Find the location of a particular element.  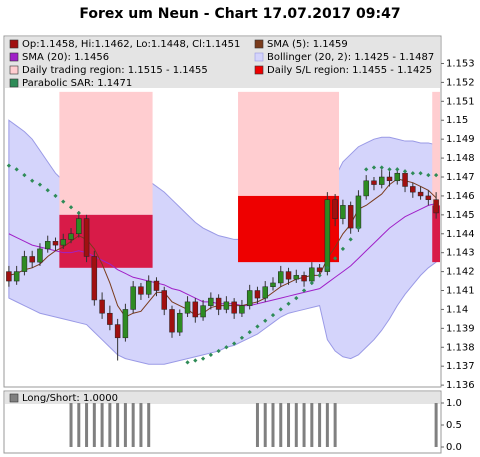

chart-title: Forex um Neun - Chart 17.07.2017 09:47 is located at coordinates (239, 14).